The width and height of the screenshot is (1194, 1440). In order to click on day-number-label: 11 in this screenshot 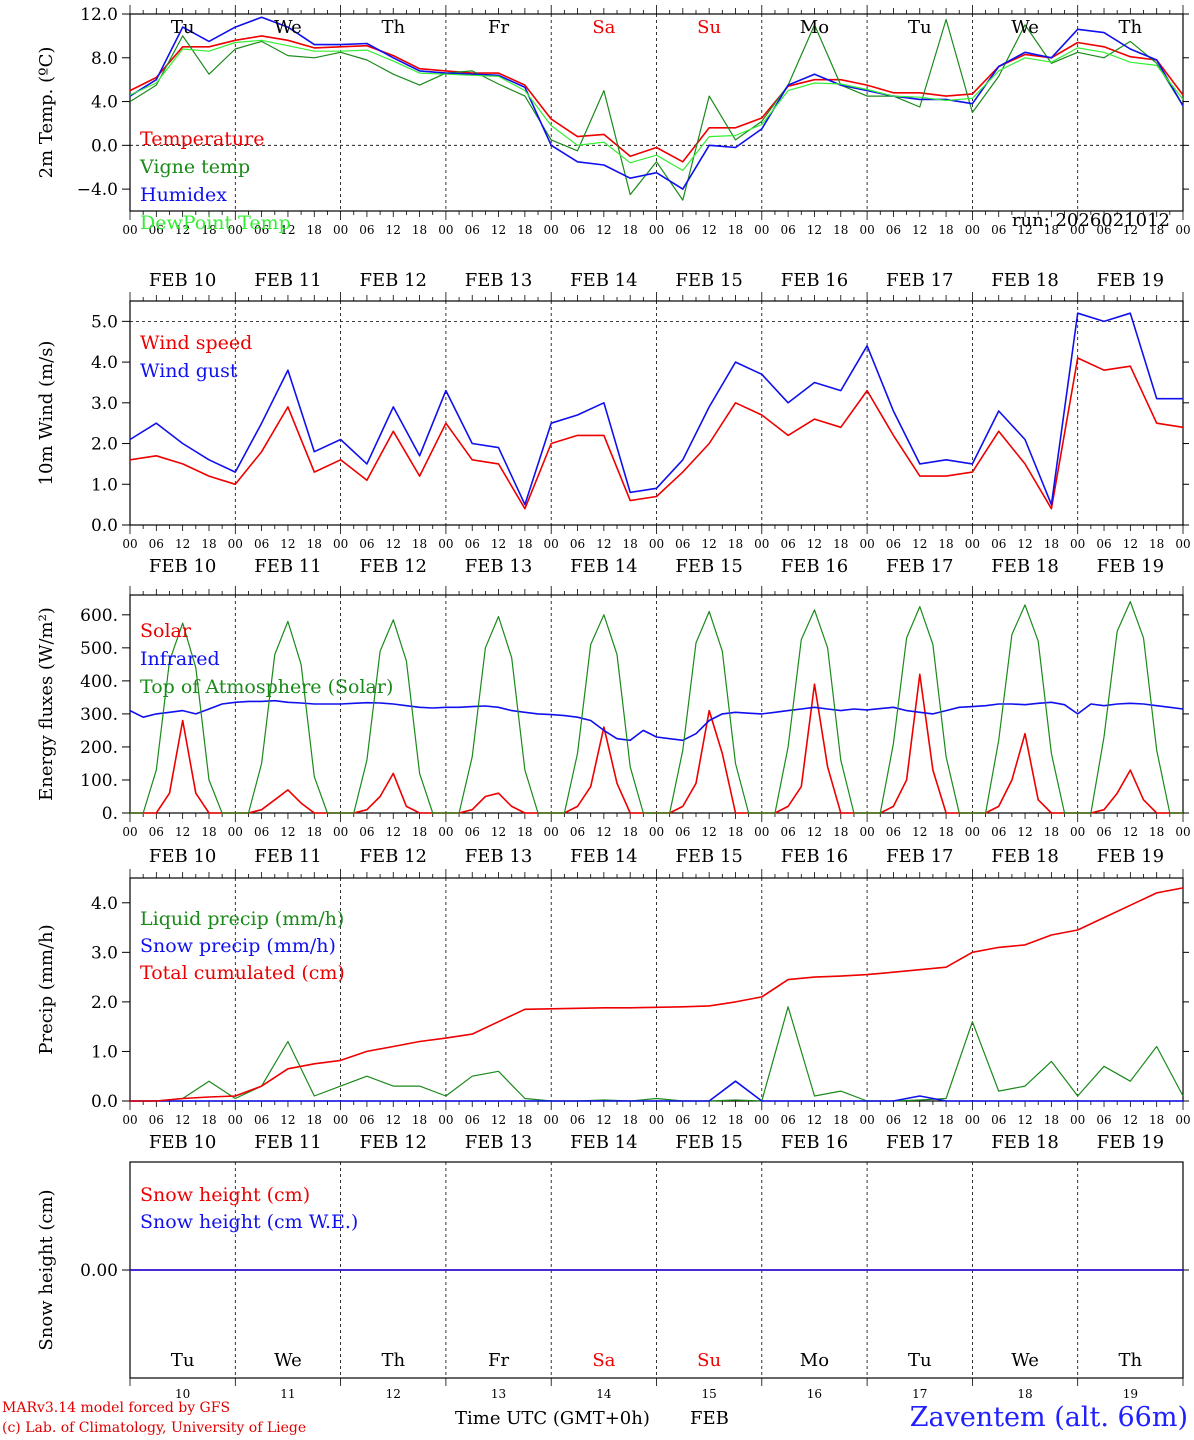, I will do `click(287, 1394)`.